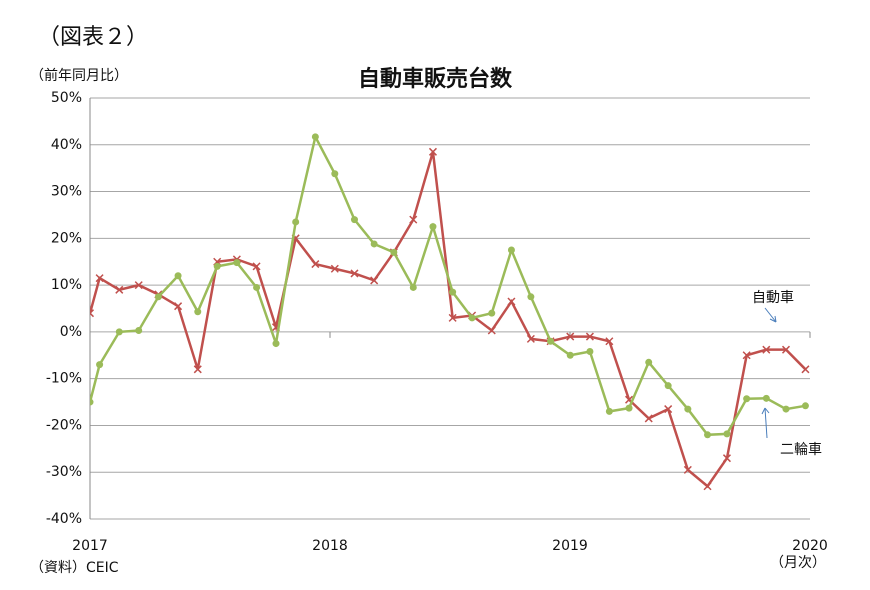  Describe the element at coordinates (798, 563) in the screenshot. I see `x-unit: （月次）` at that location.